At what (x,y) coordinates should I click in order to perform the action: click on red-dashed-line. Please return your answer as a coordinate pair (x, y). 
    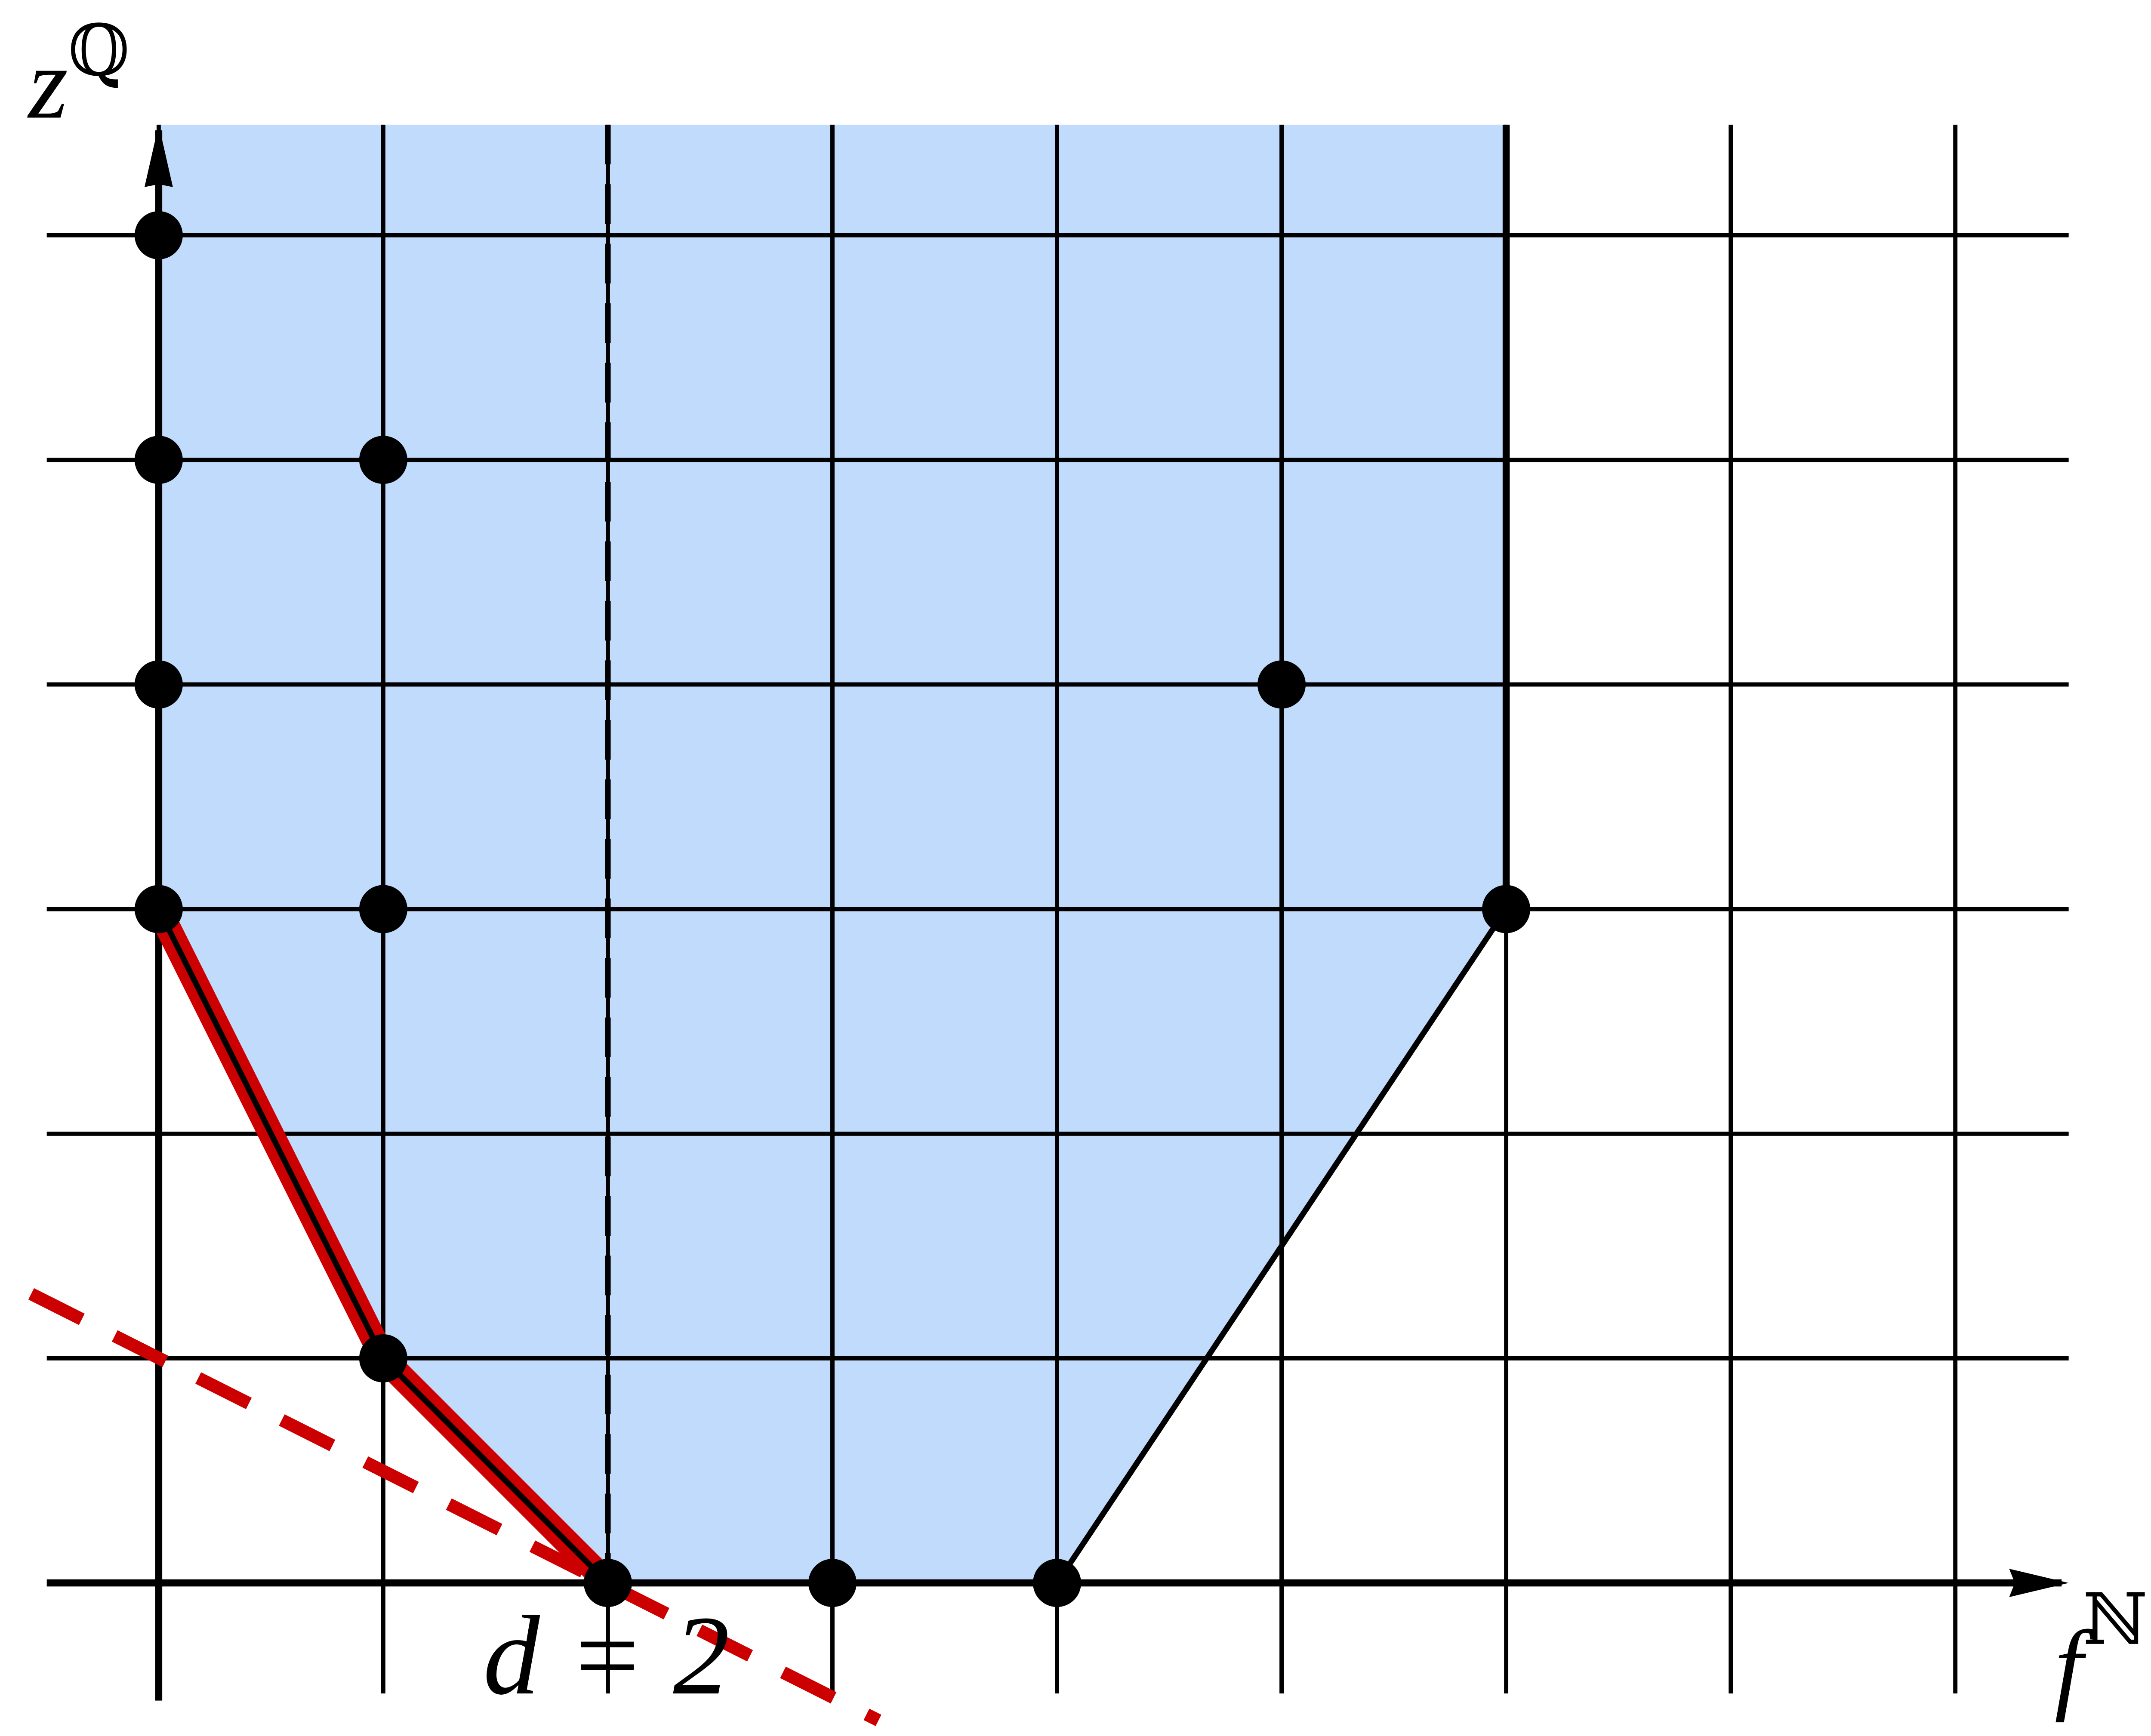
    Looking at the image, I should click on (454, 1507).